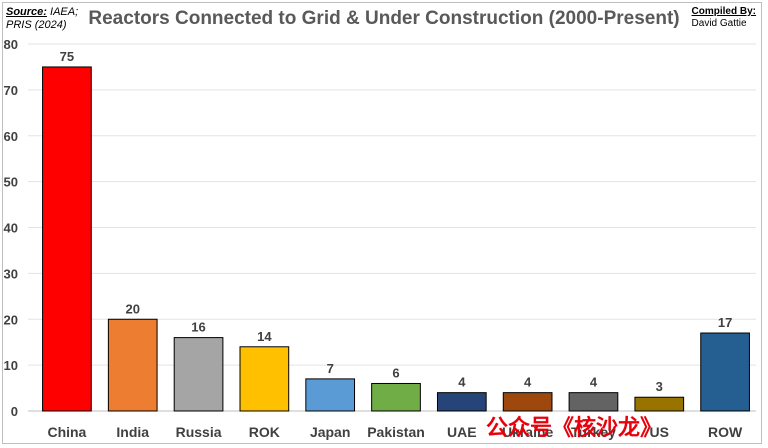  I want to click on x-tick-label-row: ROW, so click(725, 432).